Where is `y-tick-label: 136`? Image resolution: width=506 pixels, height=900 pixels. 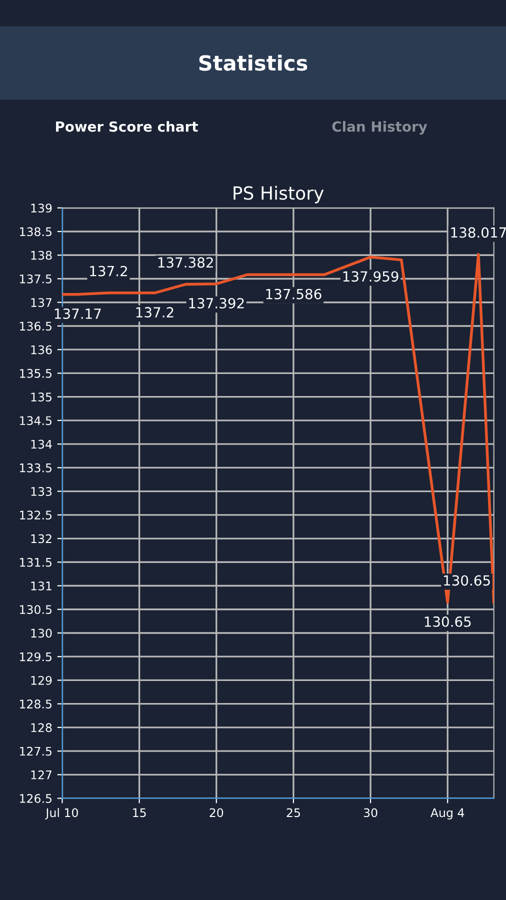
y-tick-label: 136 is located at coordinates (41, 349).